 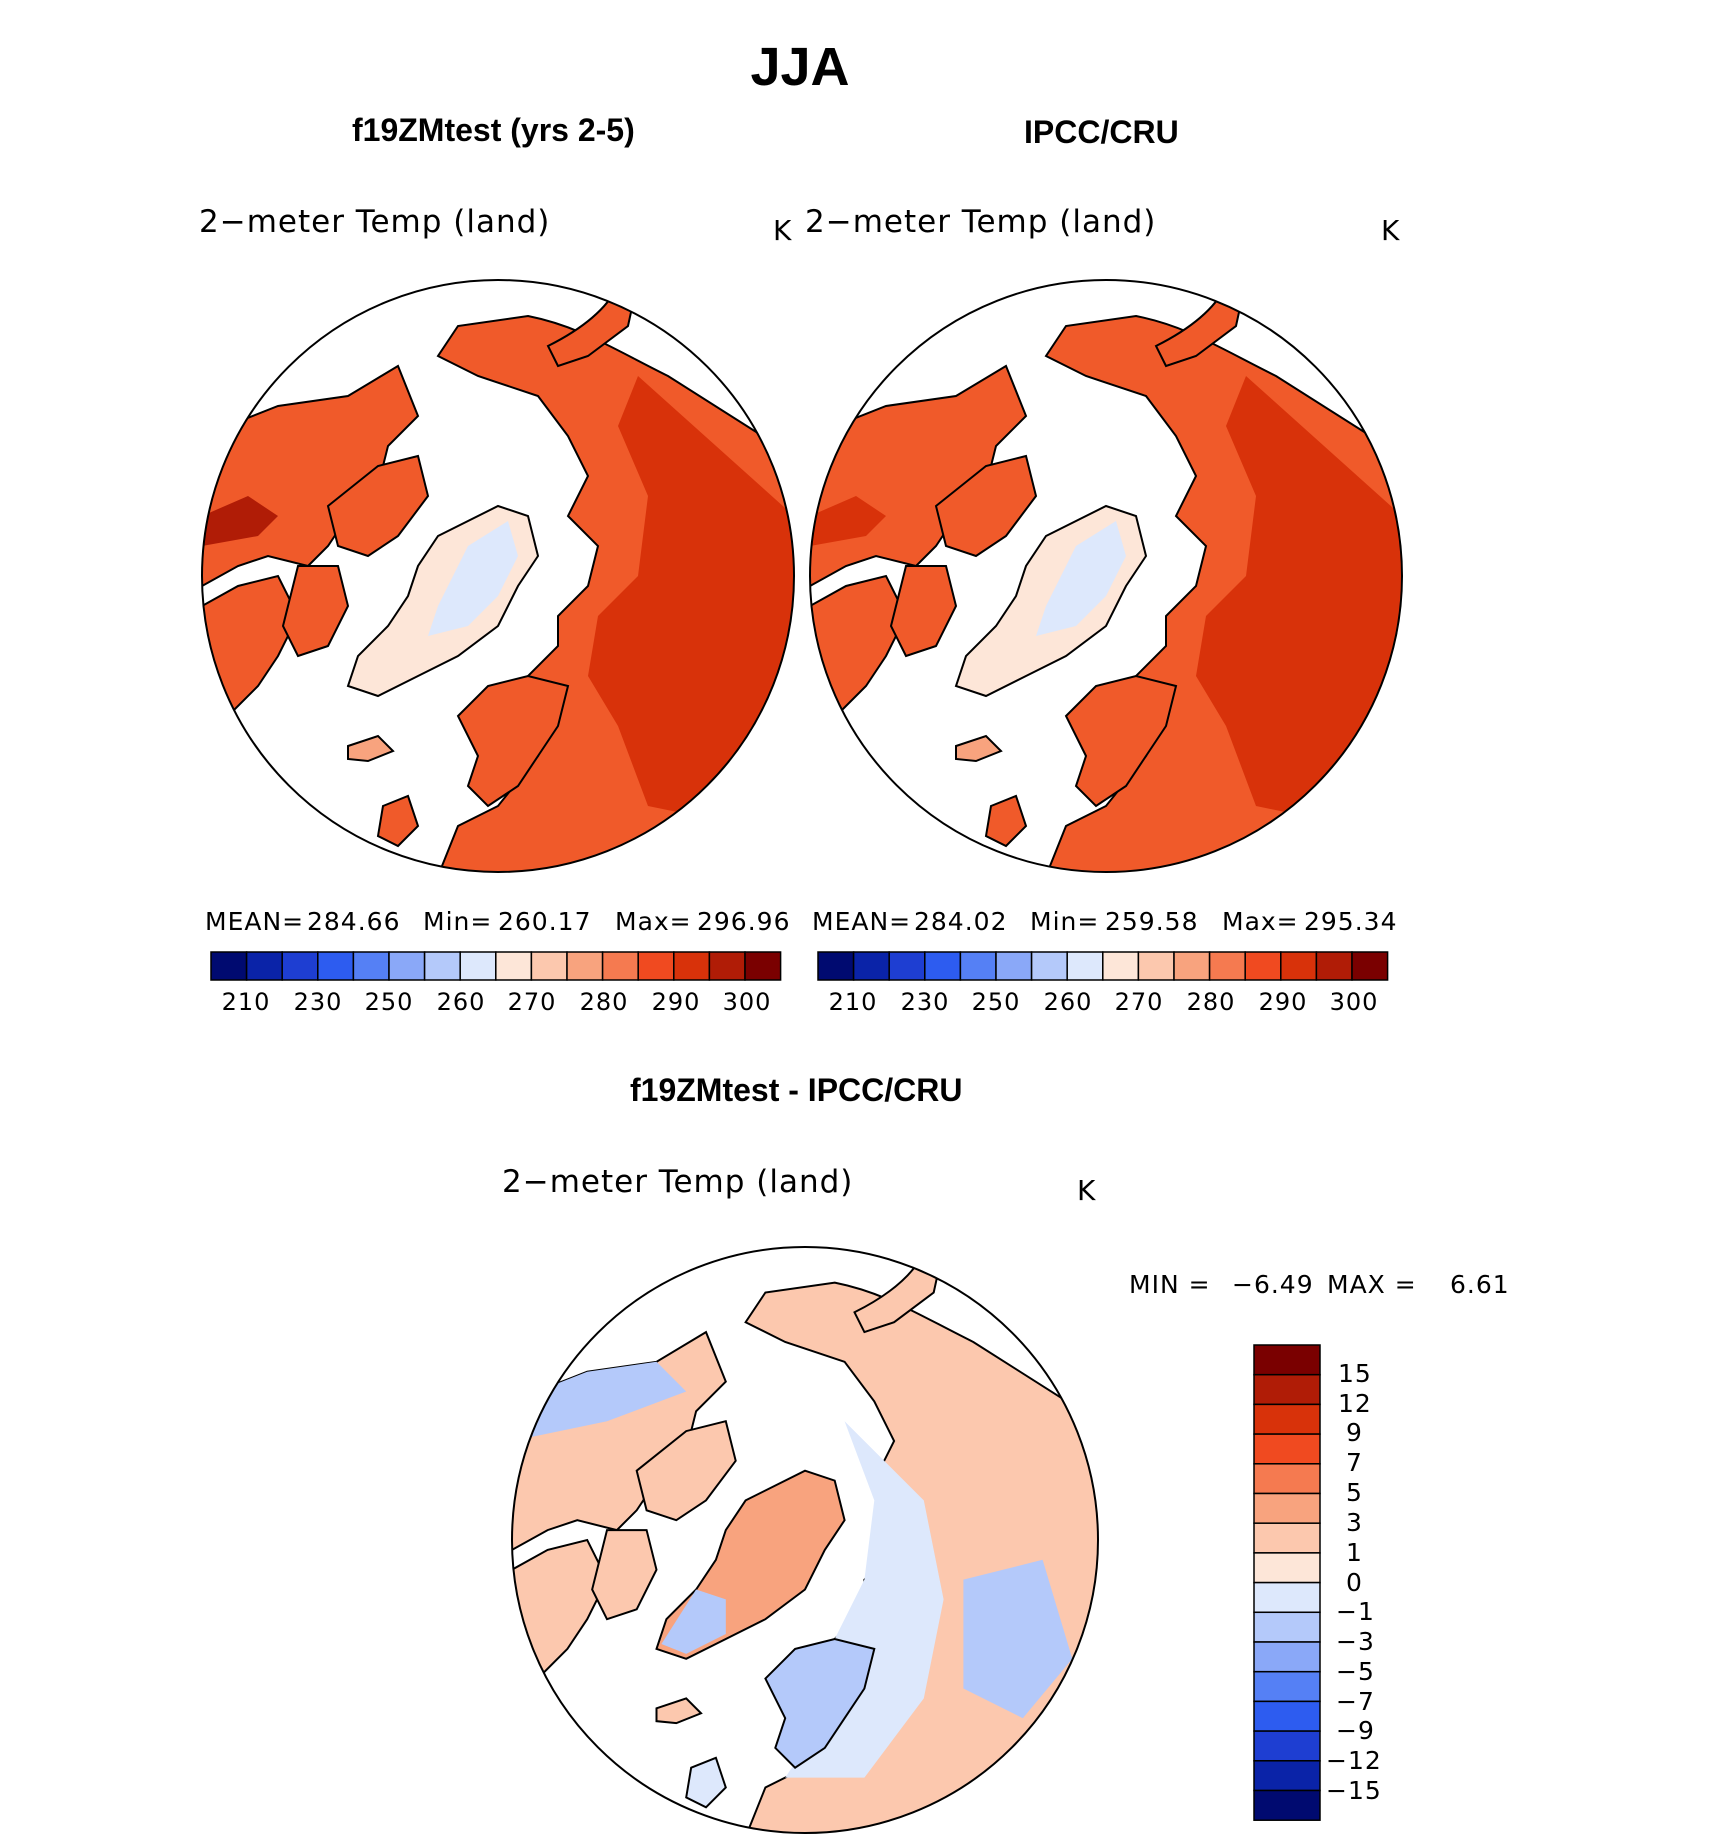 I want to click on diff-colorbar-label: 9, so click(x=1354, y=1432).